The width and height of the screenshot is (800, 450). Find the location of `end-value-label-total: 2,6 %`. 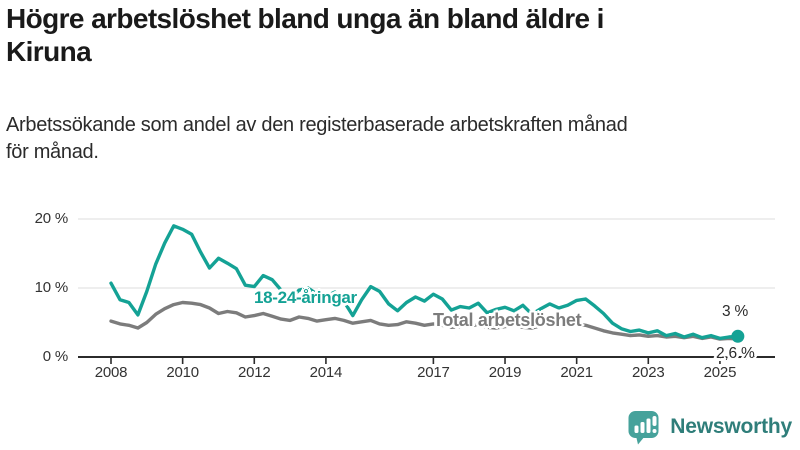

end-value-label-total: 2,6 % is located at coordinates (735, 353).